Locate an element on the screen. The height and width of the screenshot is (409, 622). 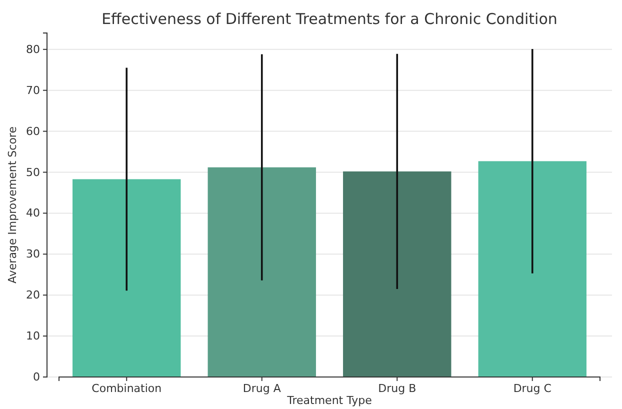
y-tick-label: 30 is located at coordinates (33, 254).